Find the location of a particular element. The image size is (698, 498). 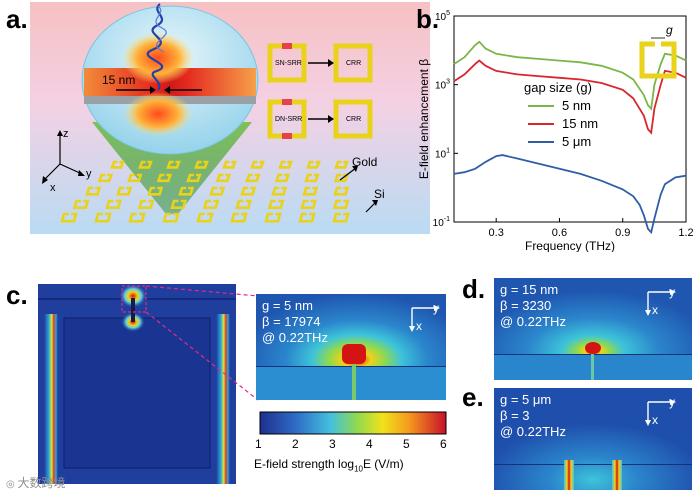

colorbar-tick: 3 is located at coordinates (332, 444).